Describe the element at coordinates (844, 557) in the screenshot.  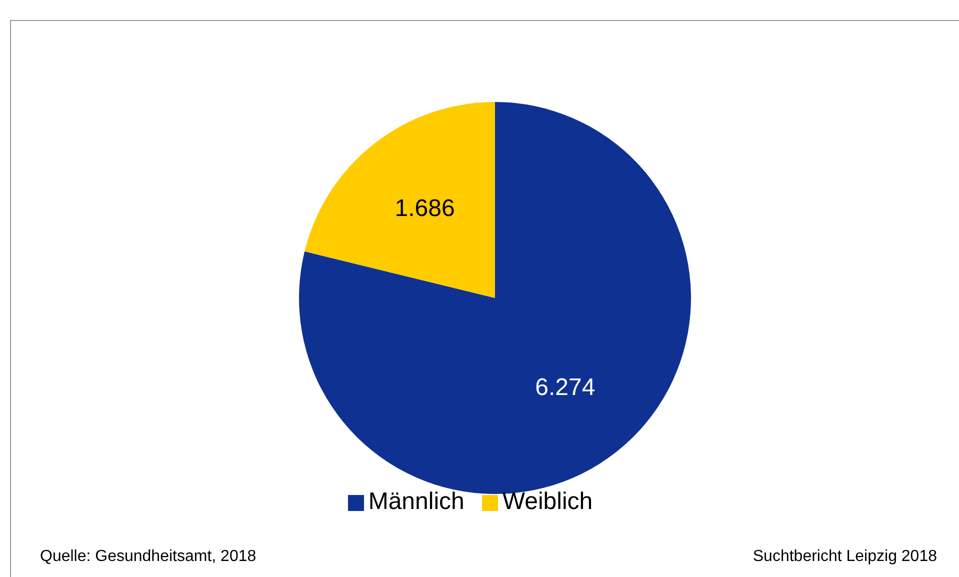
I see `text: Suchtbericht Leipzig 2018` at that location.